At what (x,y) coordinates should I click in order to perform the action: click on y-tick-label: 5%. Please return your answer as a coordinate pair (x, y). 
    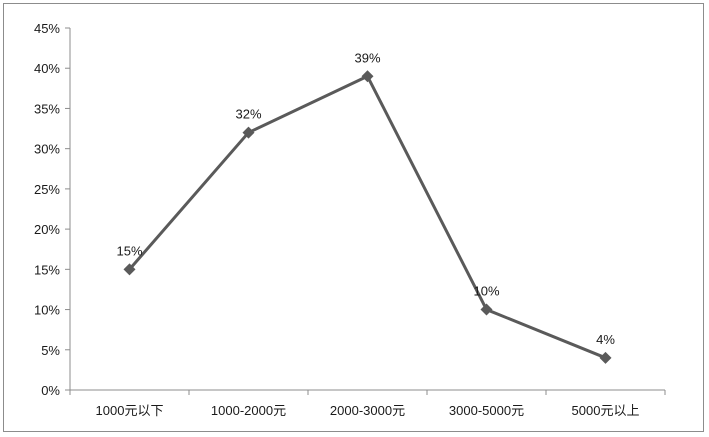
    Looking at the image, I should click on (50, 350).